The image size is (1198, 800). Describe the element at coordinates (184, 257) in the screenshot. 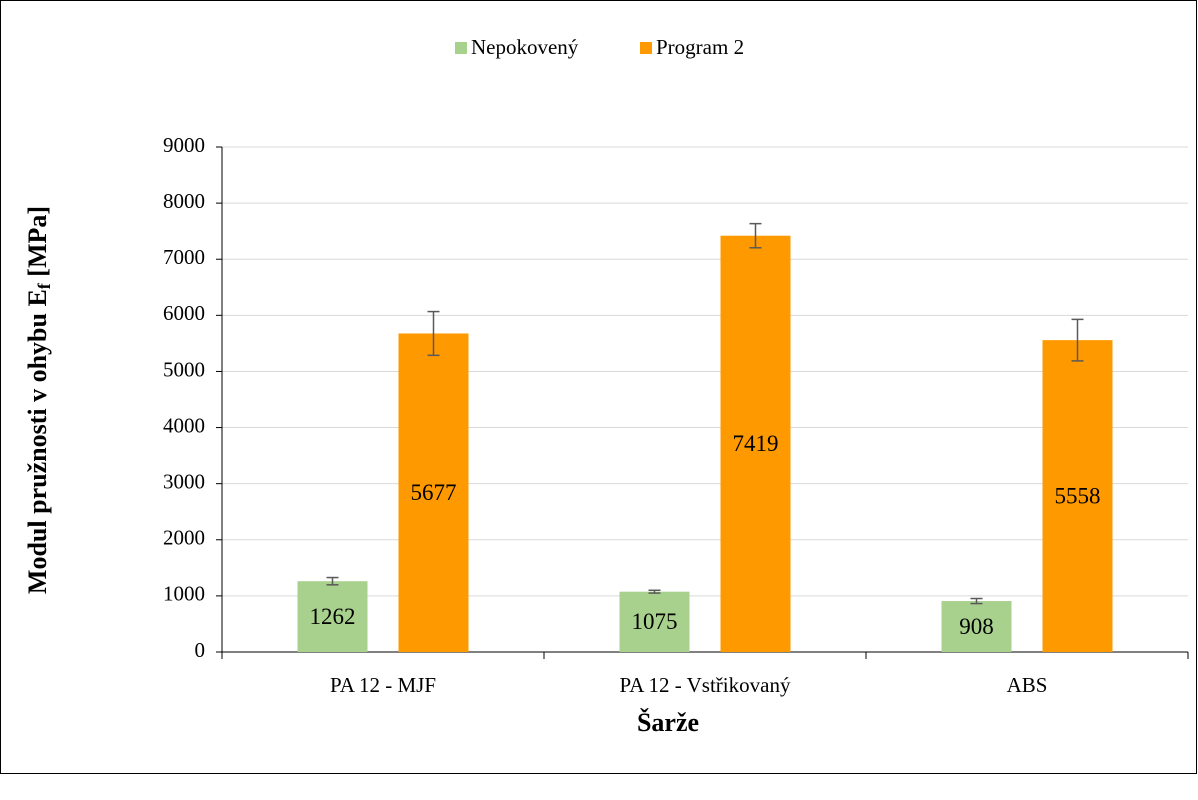

I see `y-tick-label: 7000` at that location.